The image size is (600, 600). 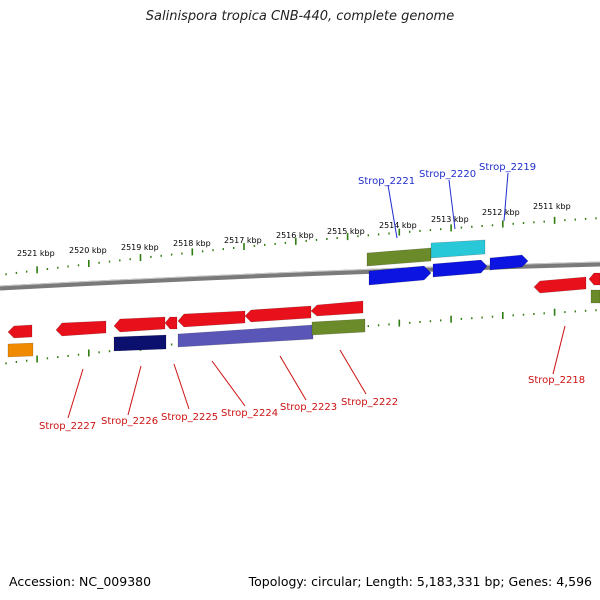 What do you see at coordinates (245, 336) in the screenshot?
I see `gene-strop-2224-slate` at bounding box center [245, 336].